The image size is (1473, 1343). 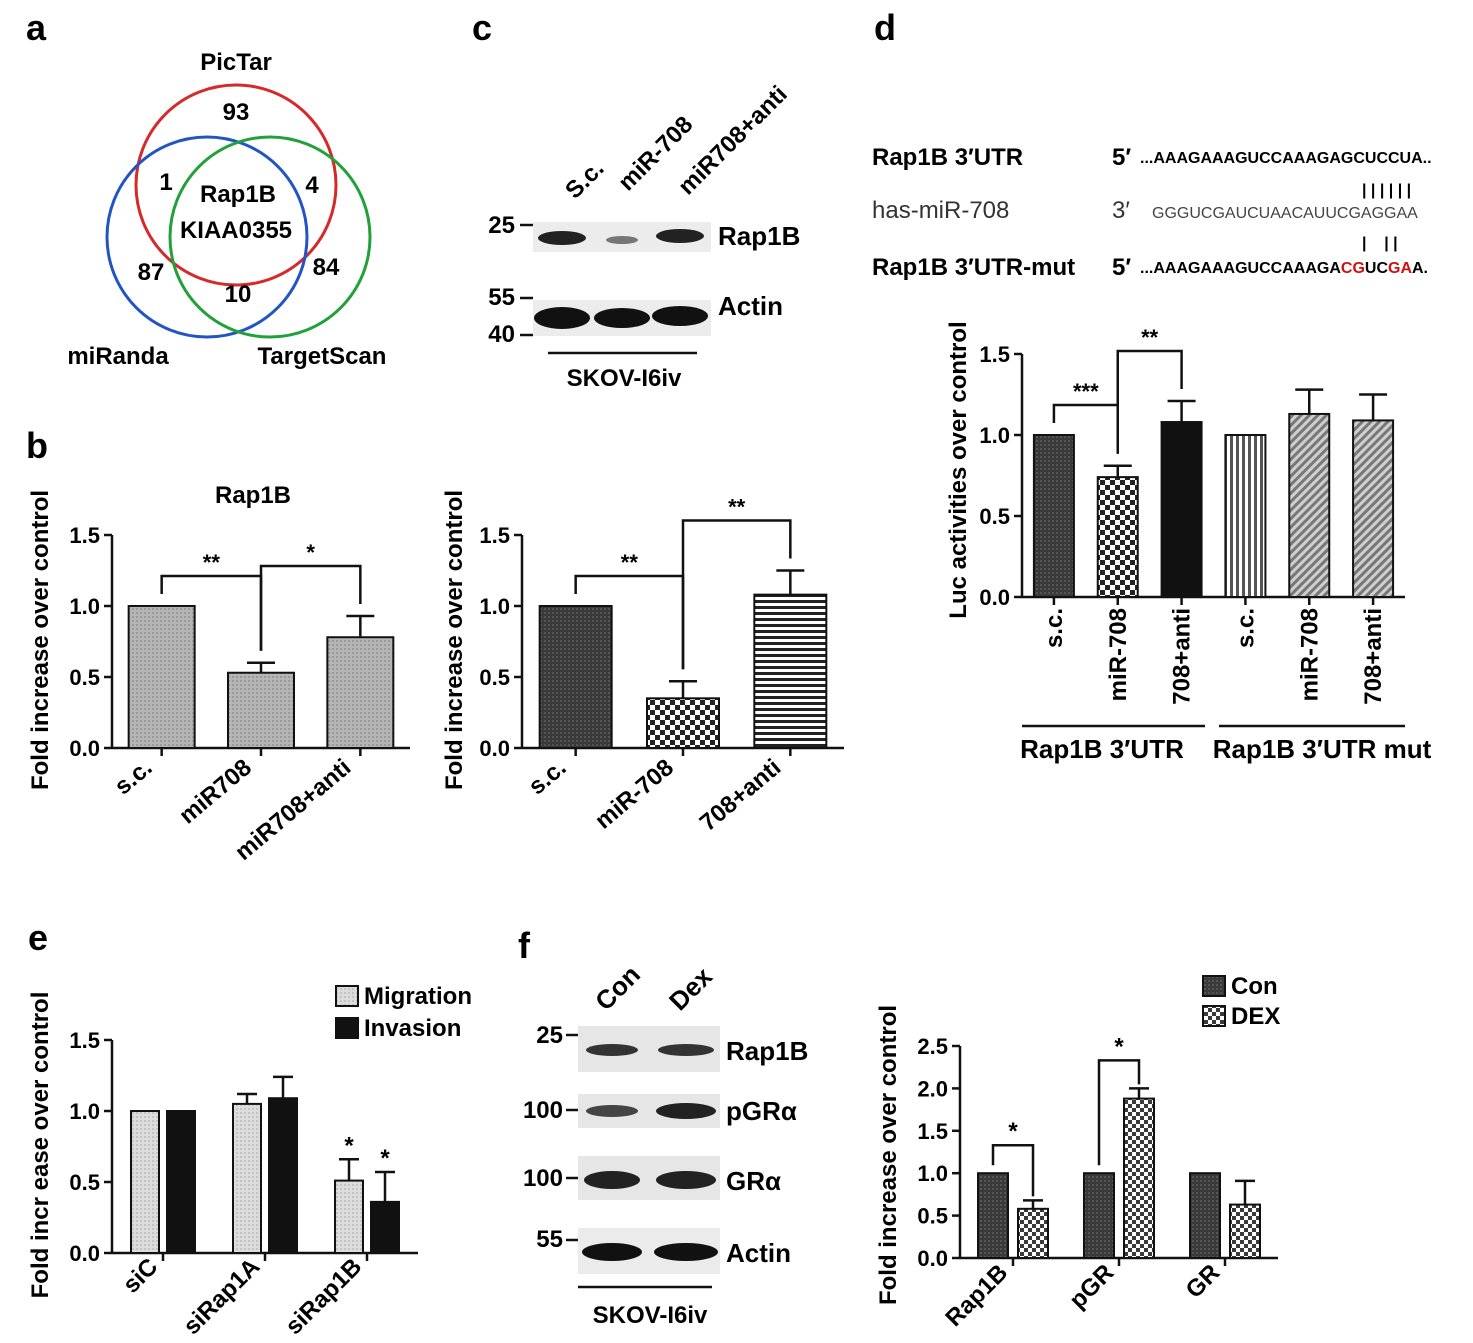 What do you see at coordinates (680, 236) in the screenshot?
I see `band-rap1b-anti` at bounding box center [680, 236].